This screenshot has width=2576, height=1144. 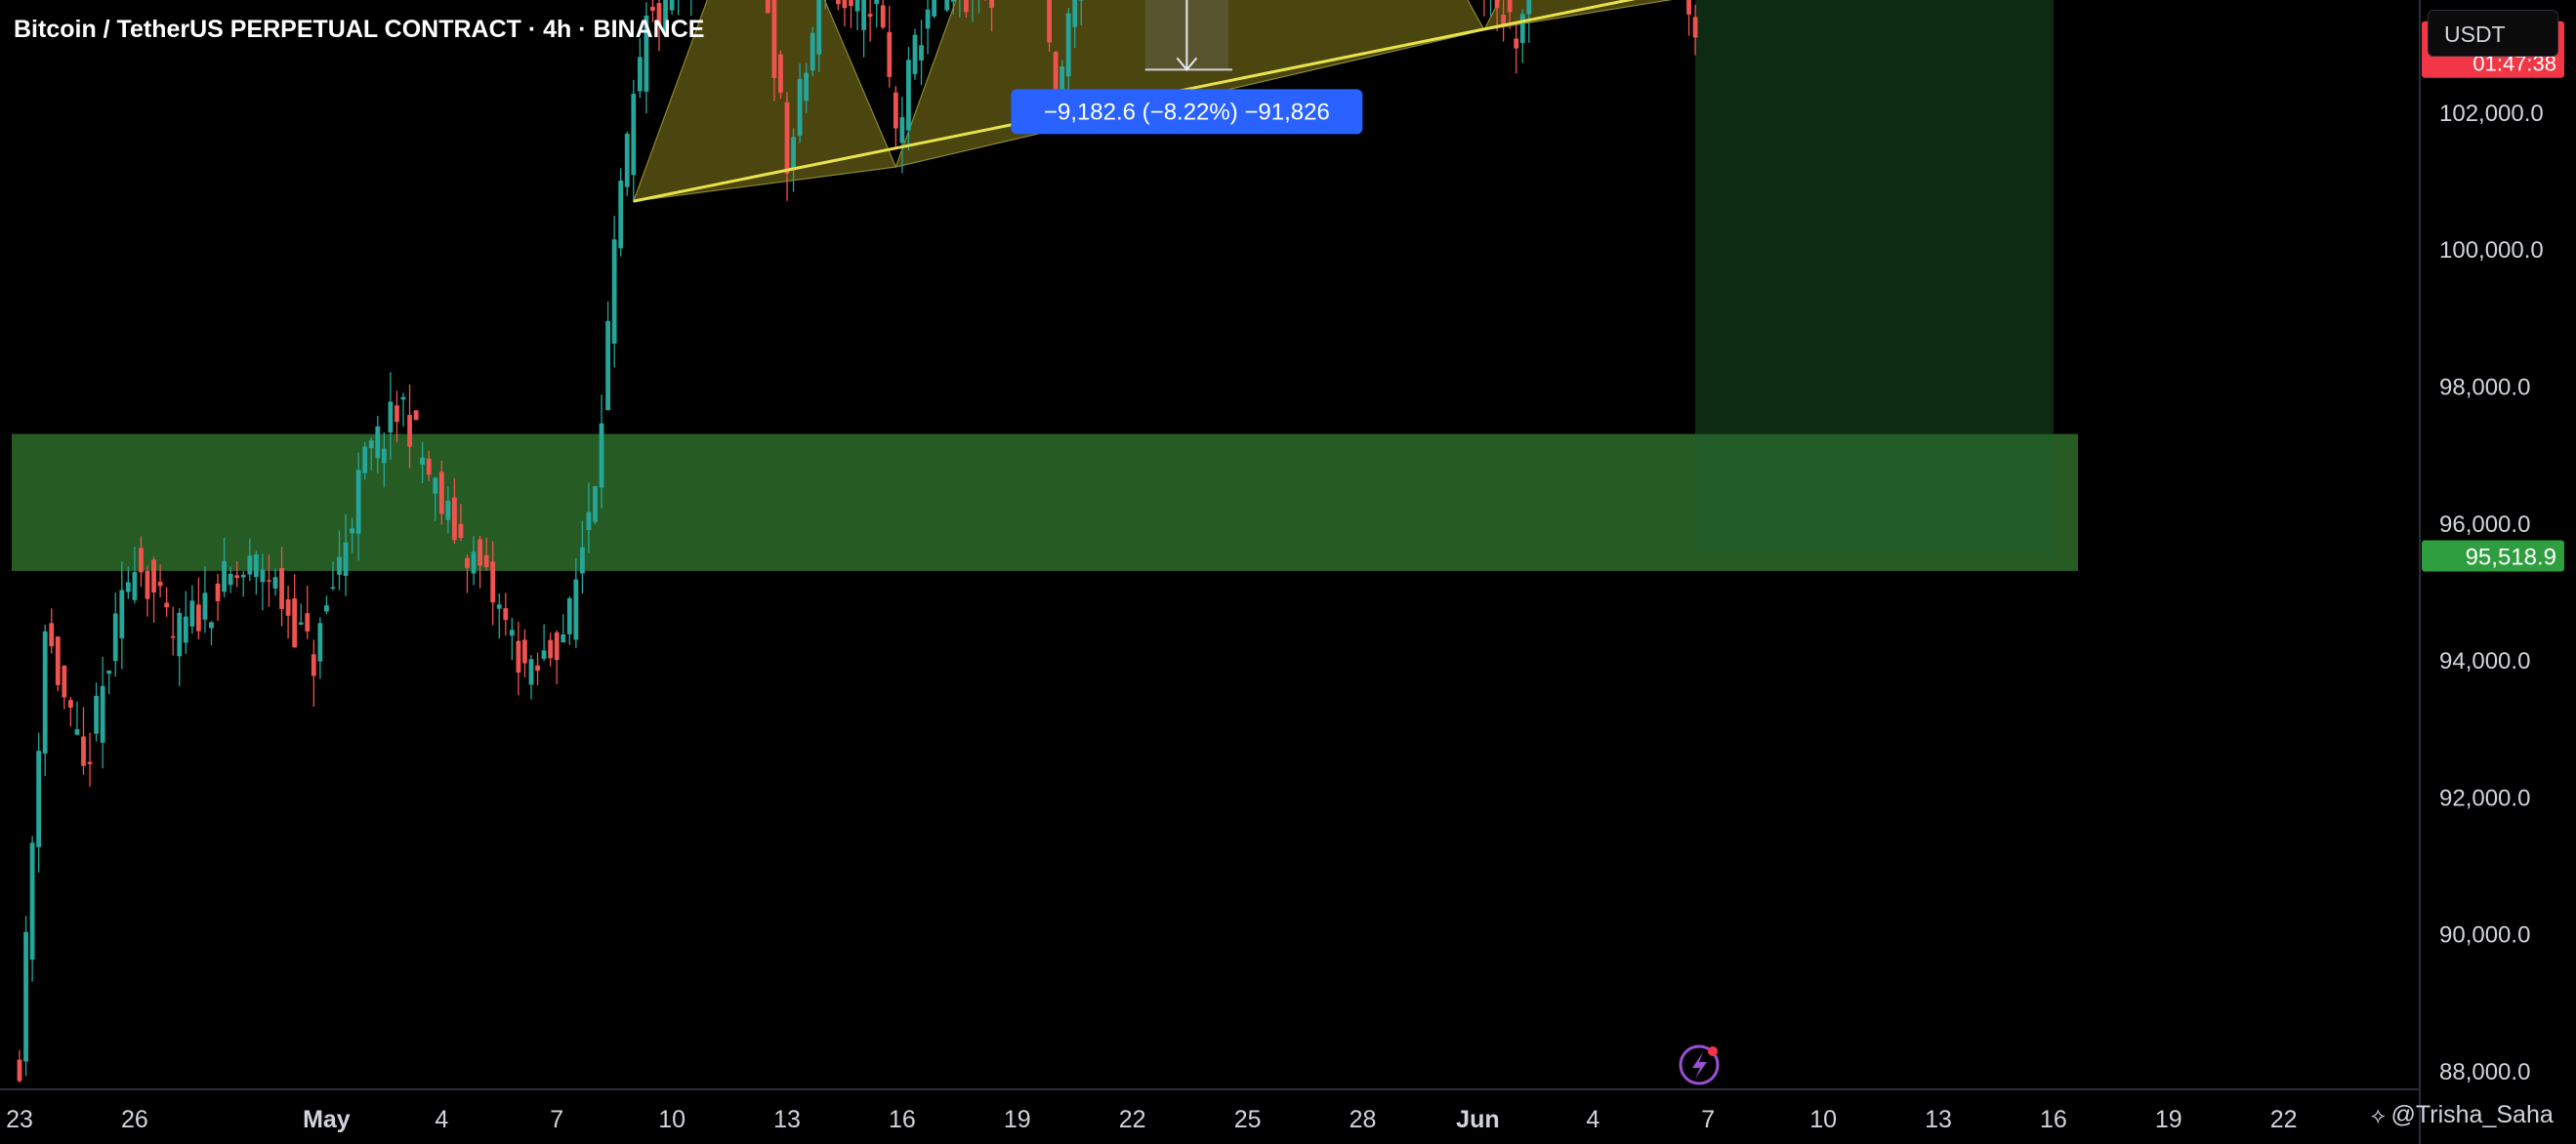 What do you see at coordinates (2485, 798) in the screenshot?
I see `price-tick-label: 92,000.0` at bounding box center [2485, 798].